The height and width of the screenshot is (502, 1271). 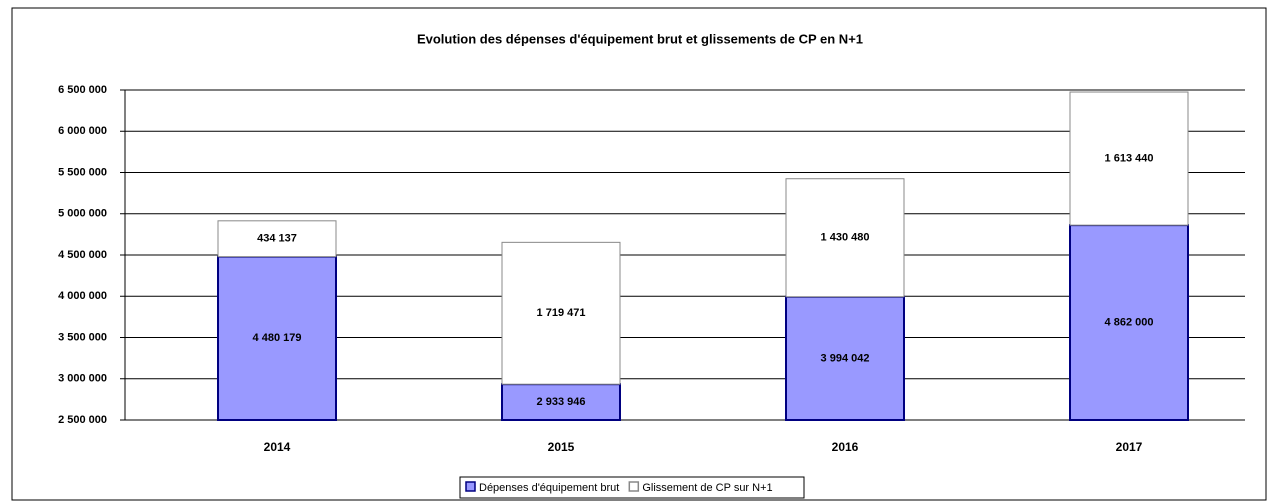 I want to click on y-tick-label: 4 500 000, so click(x=82, y=255).